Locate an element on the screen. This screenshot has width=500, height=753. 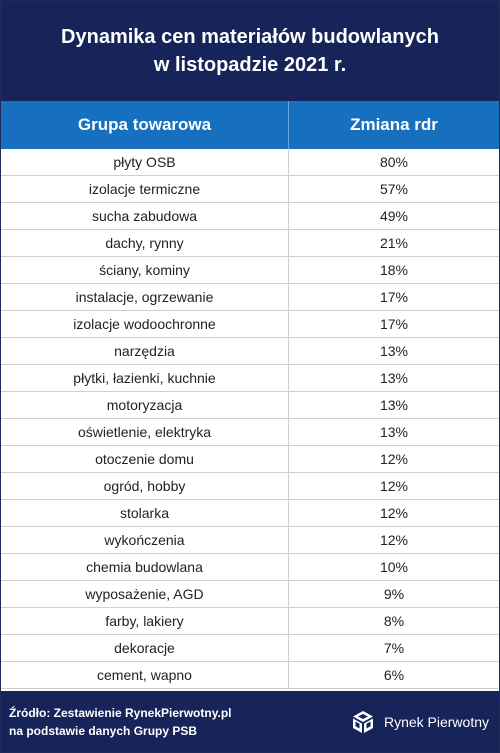
cell-change: 18% is located at coordinates (393, 270).